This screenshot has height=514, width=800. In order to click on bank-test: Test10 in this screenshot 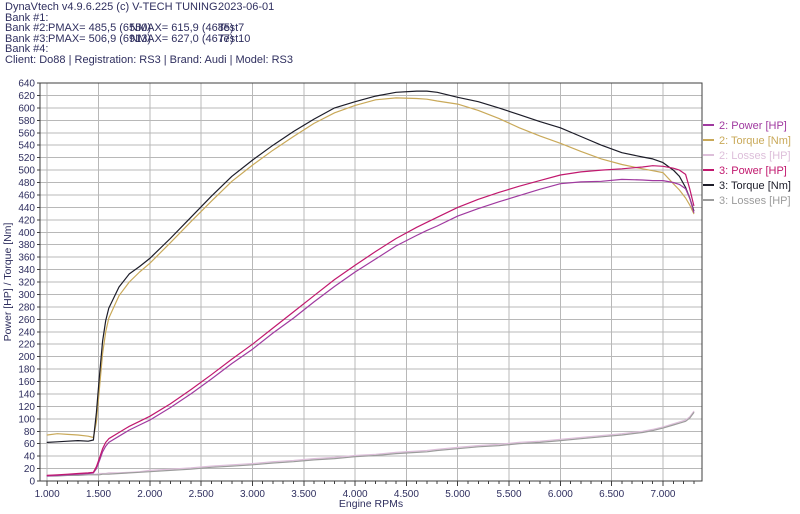, I will do `click(234, 39)`.